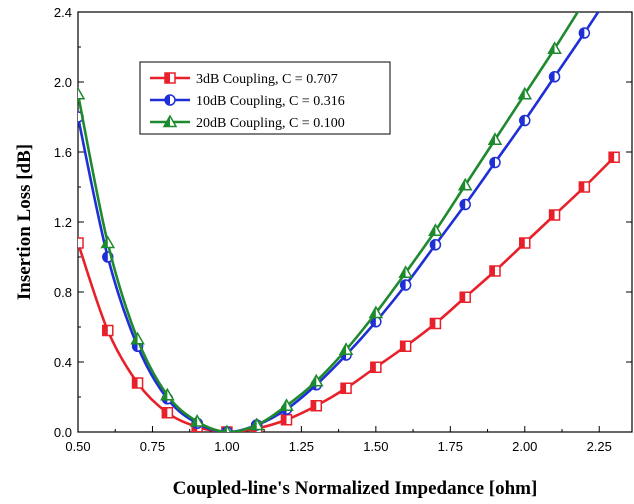 The image size is (634, 504). I want to click on y-tick-label: 0.0, so click(63, 432).